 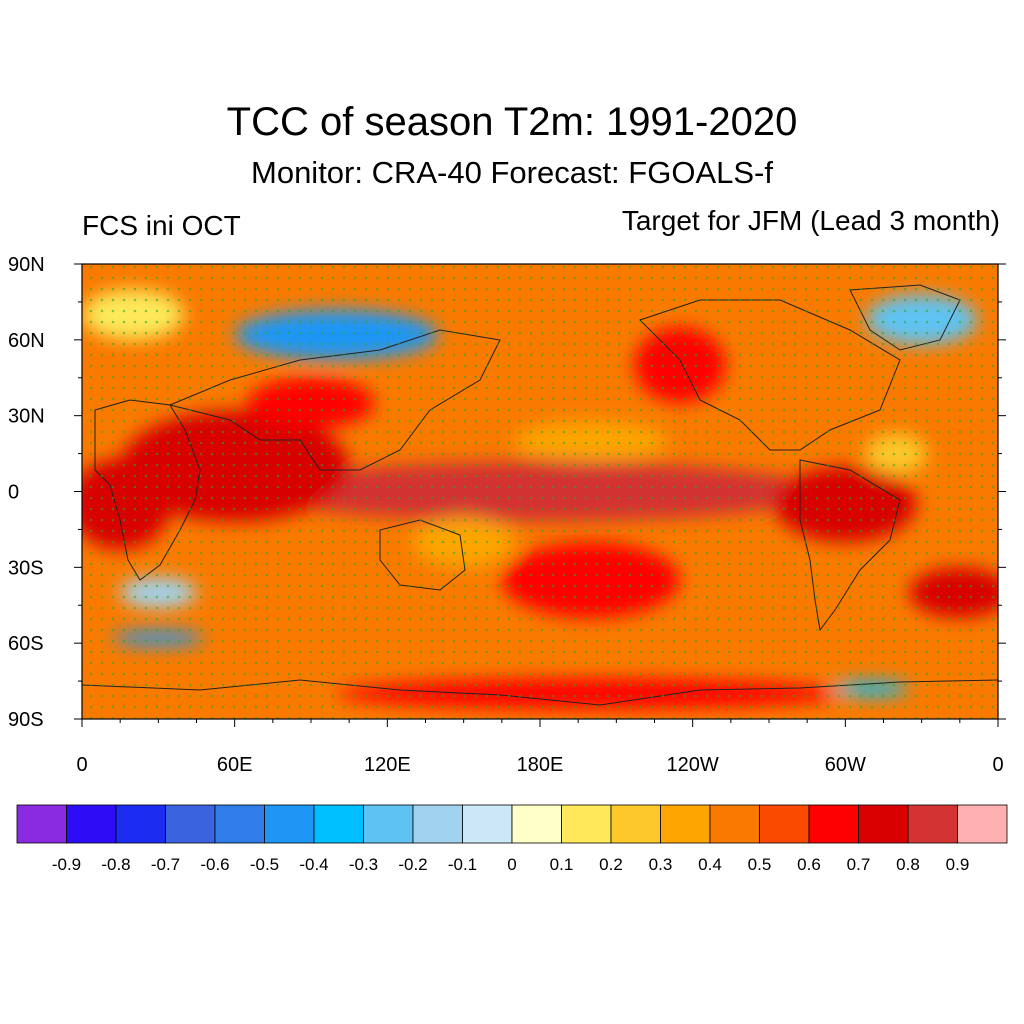 What do you see at coordinates (511, 864) in the screenshot?
I see `colorbar-label: 0` at bounding box center [511, 864].